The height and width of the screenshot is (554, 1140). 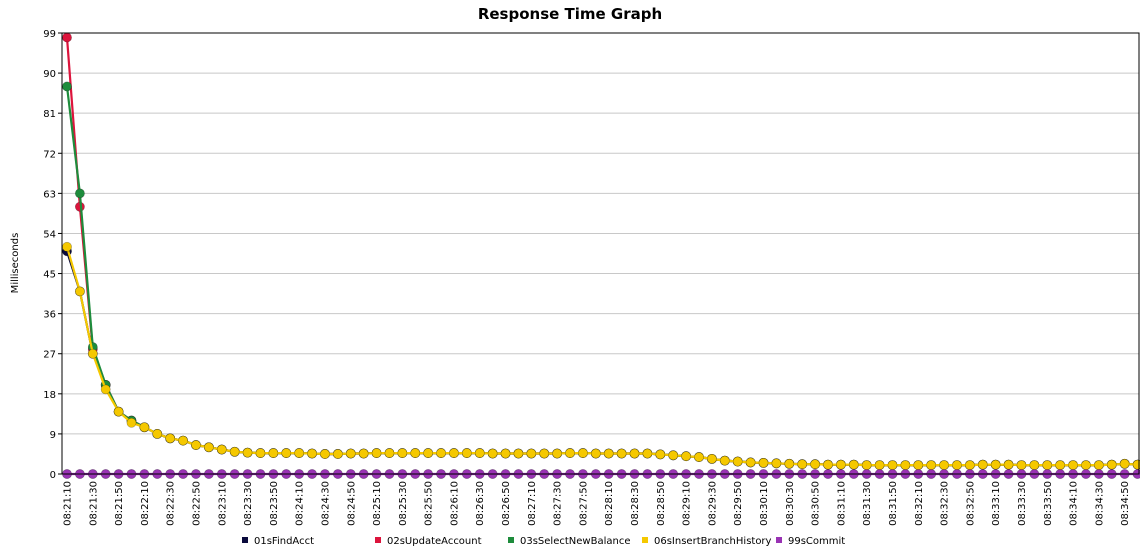 I want to click on x-tick-label: 08:21:10, so click(x=68, y=503).